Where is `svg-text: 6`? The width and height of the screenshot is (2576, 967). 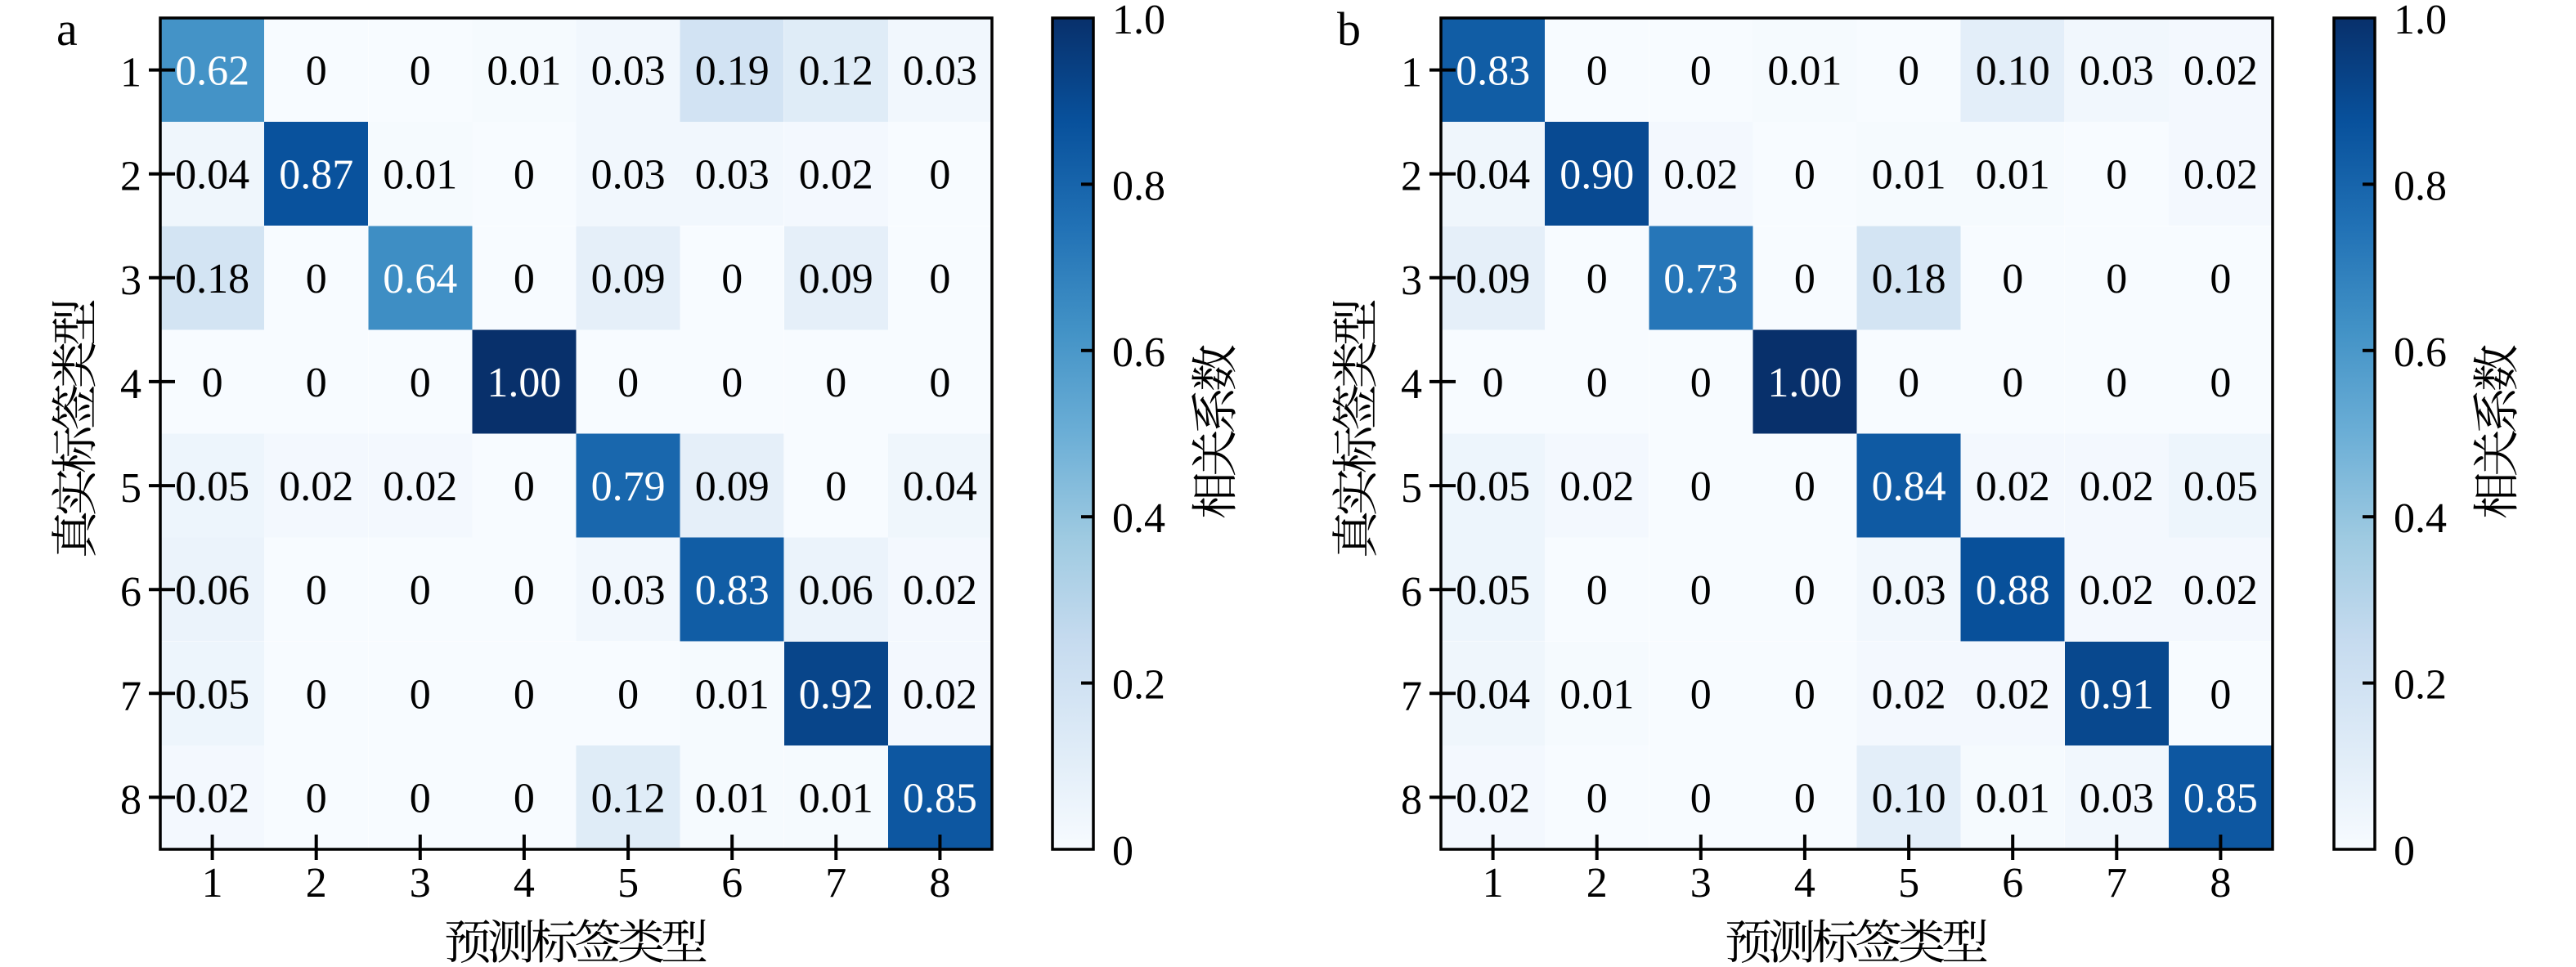 svg-text: 6 is located at coordinates (2013, 884).